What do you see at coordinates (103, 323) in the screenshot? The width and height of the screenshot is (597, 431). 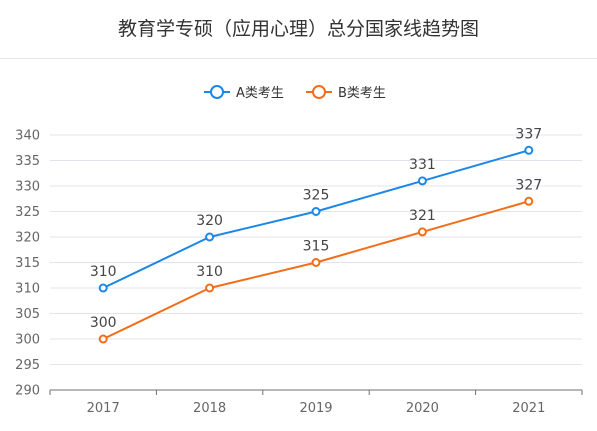 I see `data-label: 300` at bounding box center [103, 323].